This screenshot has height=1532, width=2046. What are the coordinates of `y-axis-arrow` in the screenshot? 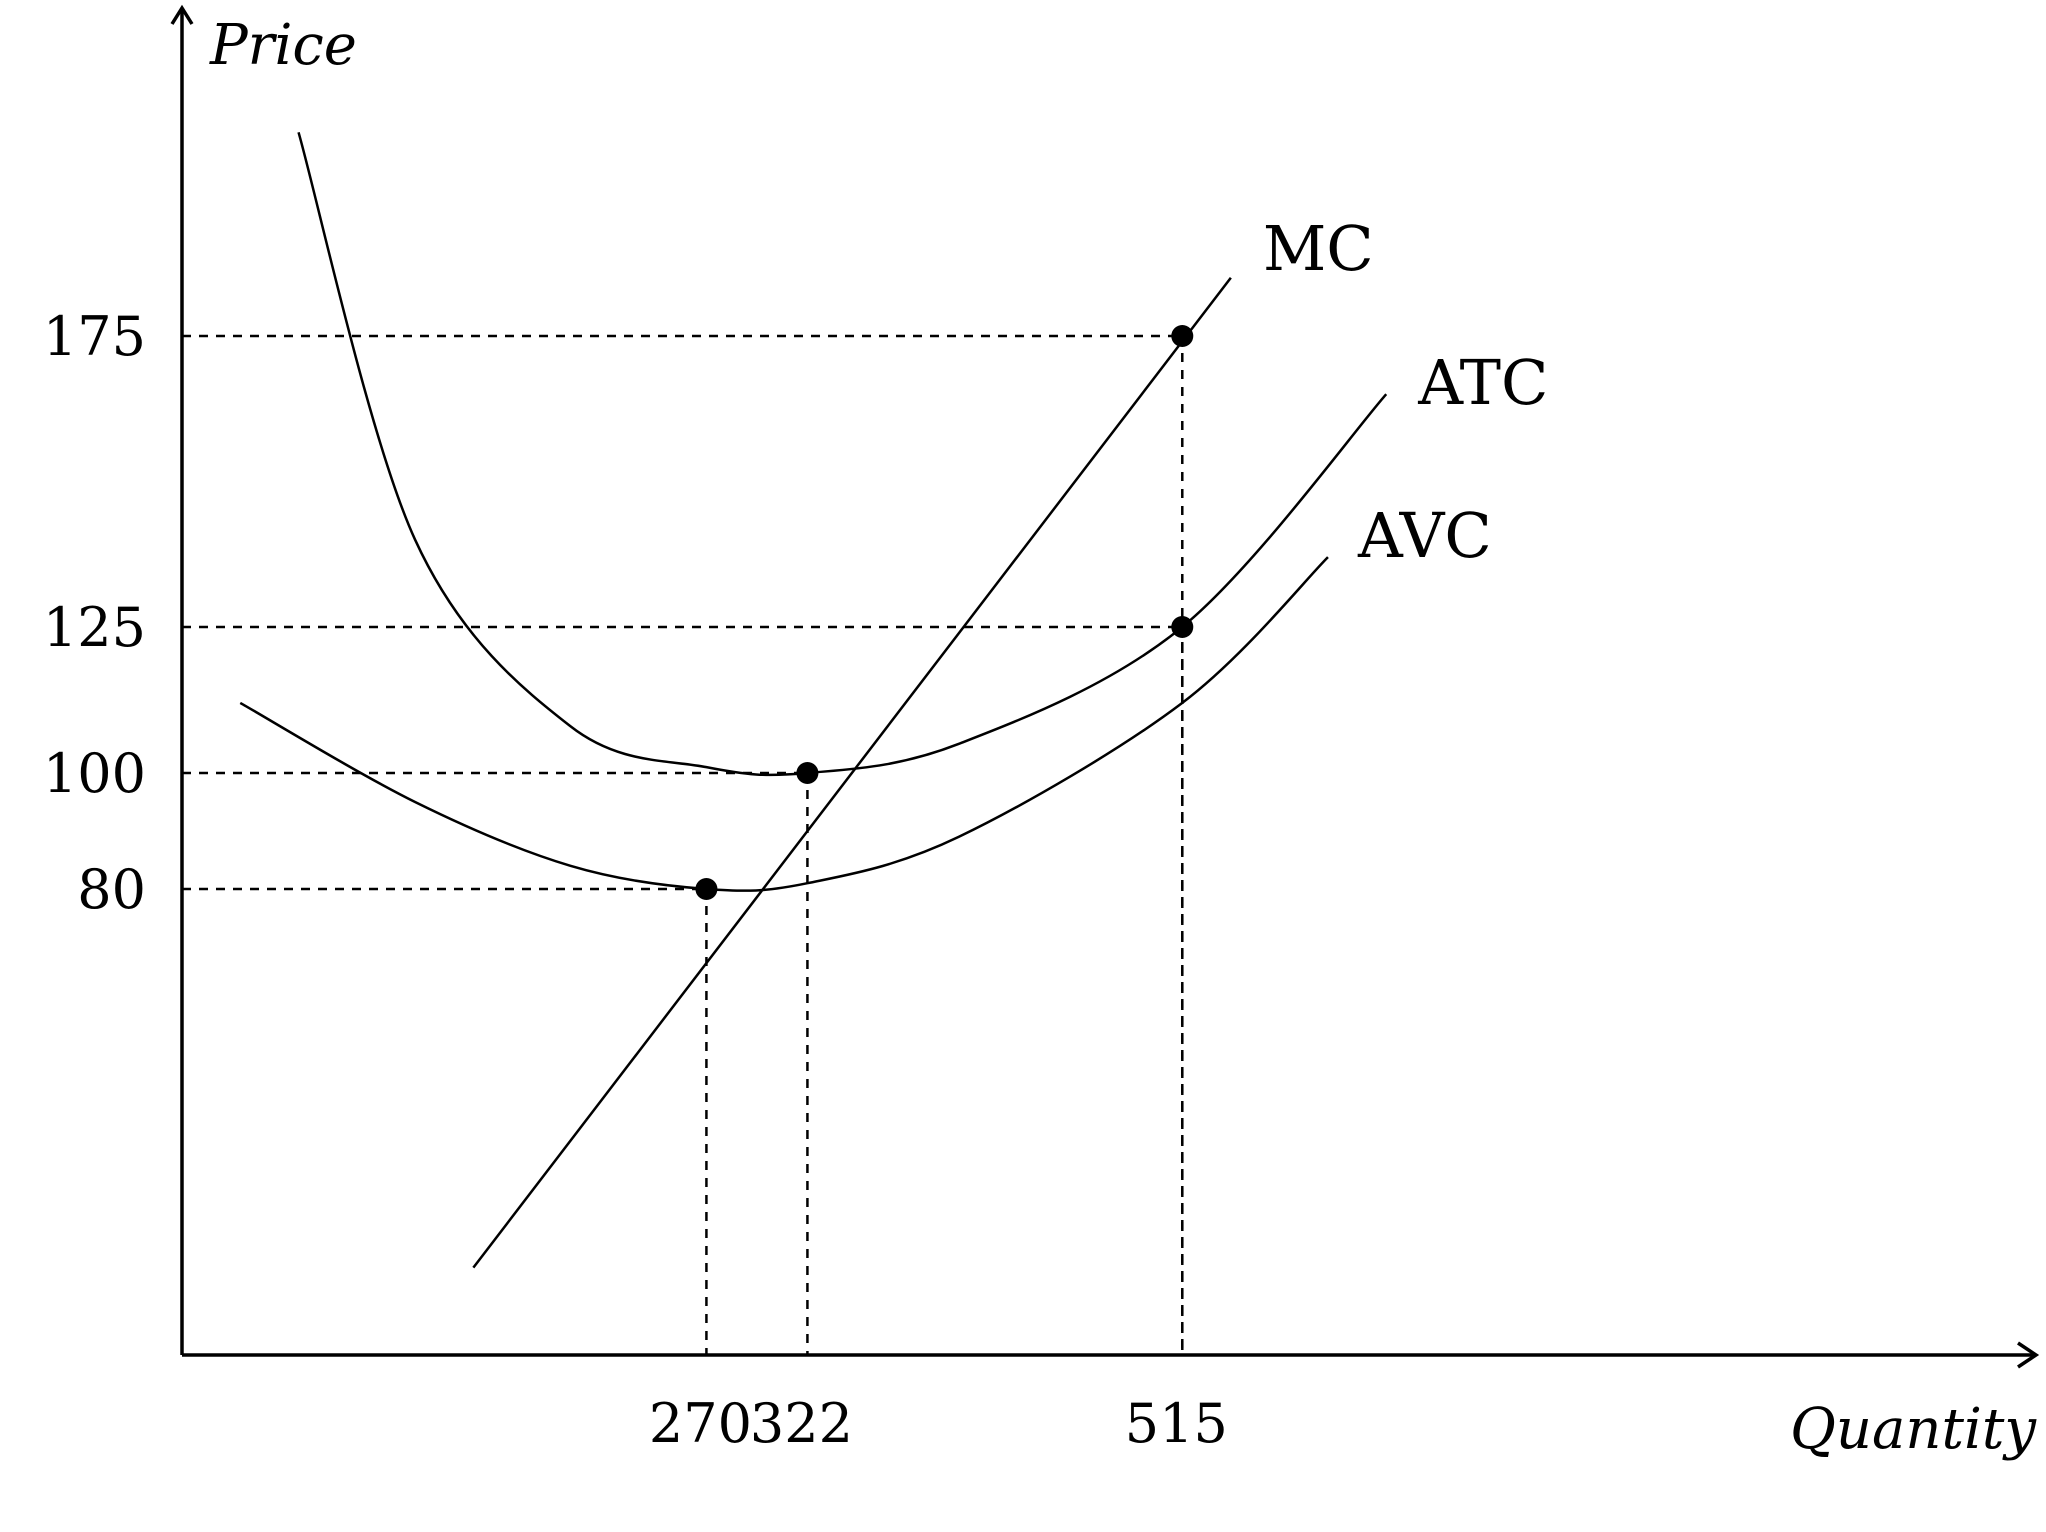 It's located at (182, 14).